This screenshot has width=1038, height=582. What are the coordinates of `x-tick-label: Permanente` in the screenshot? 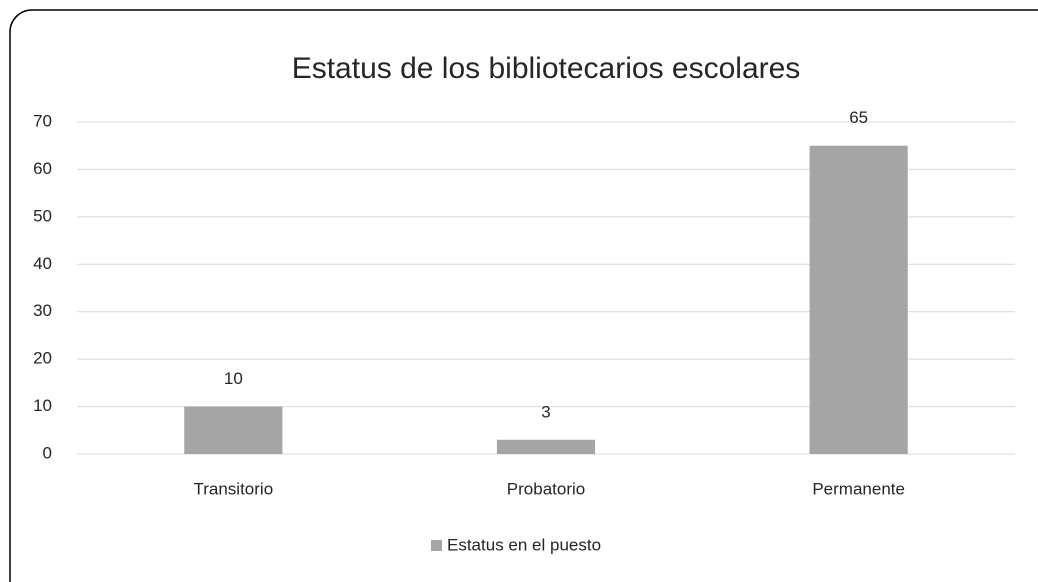 It's located at (858, 488).